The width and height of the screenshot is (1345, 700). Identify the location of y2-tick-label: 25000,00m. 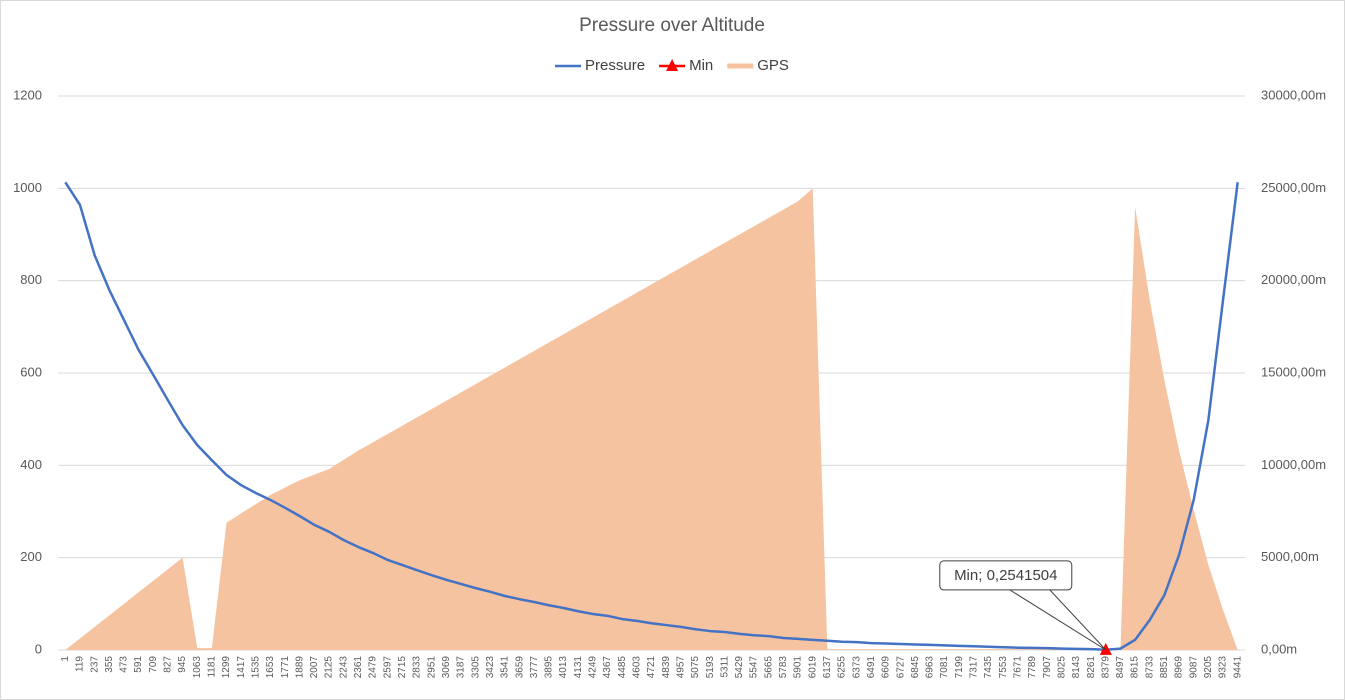
(1293, 187).